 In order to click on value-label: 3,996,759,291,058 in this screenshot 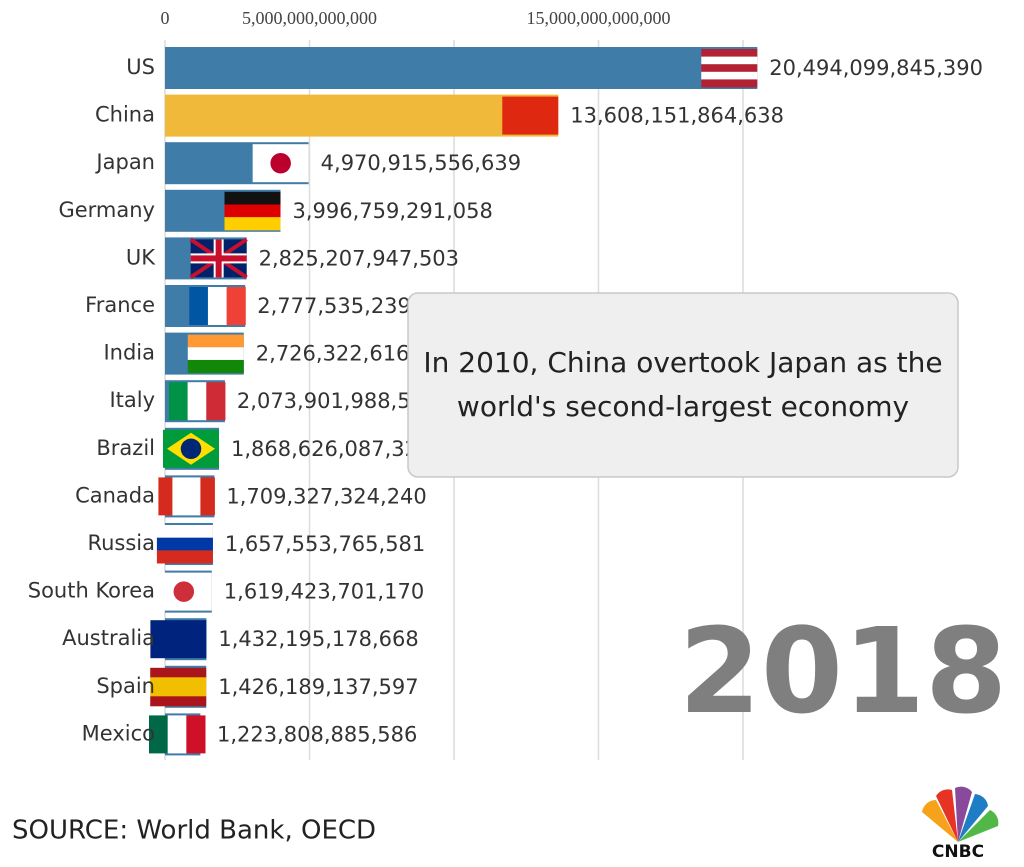, I will do `click(393, 211)`.